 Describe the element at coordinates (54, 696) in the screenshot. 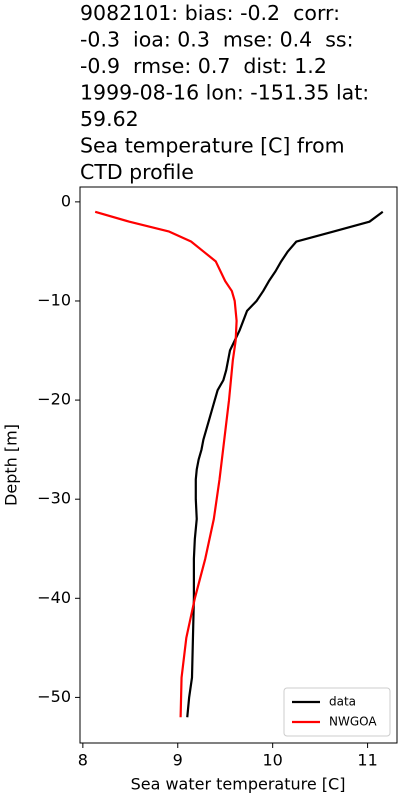

I see `y-tick-label: −50` at that location.